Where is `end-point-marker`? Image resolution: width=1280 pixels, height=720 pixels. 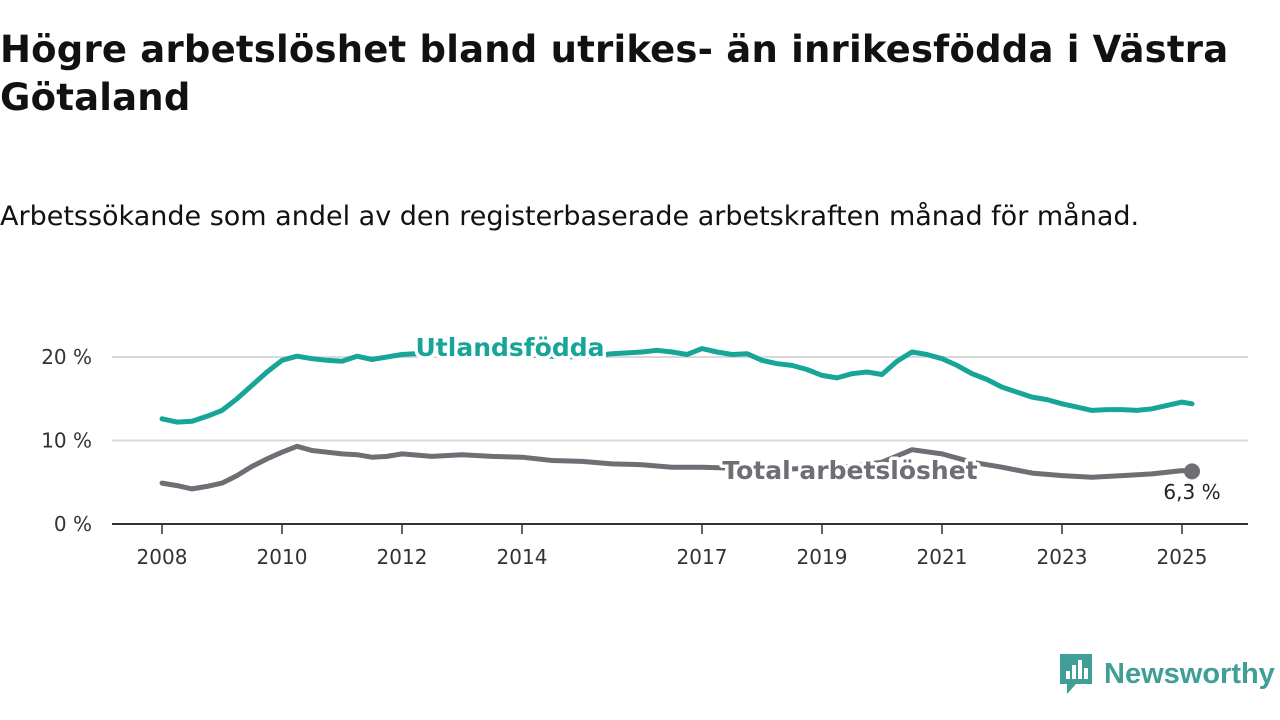 end-point-marker is located at coordinates (1192, 471).